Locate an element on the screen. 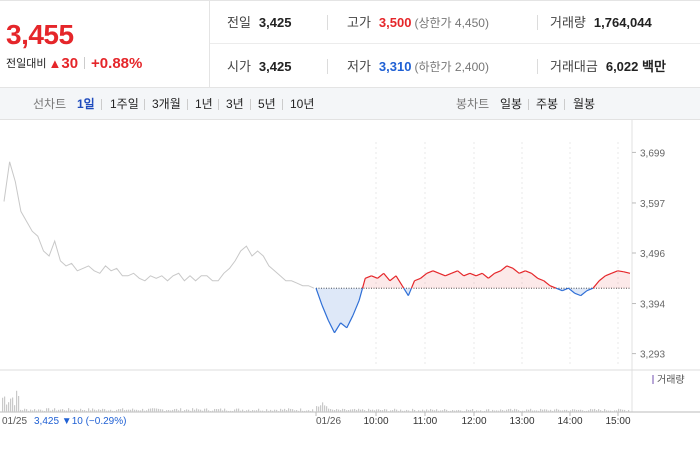  tab-3y: 3년 is located at coordinates (235, 104).